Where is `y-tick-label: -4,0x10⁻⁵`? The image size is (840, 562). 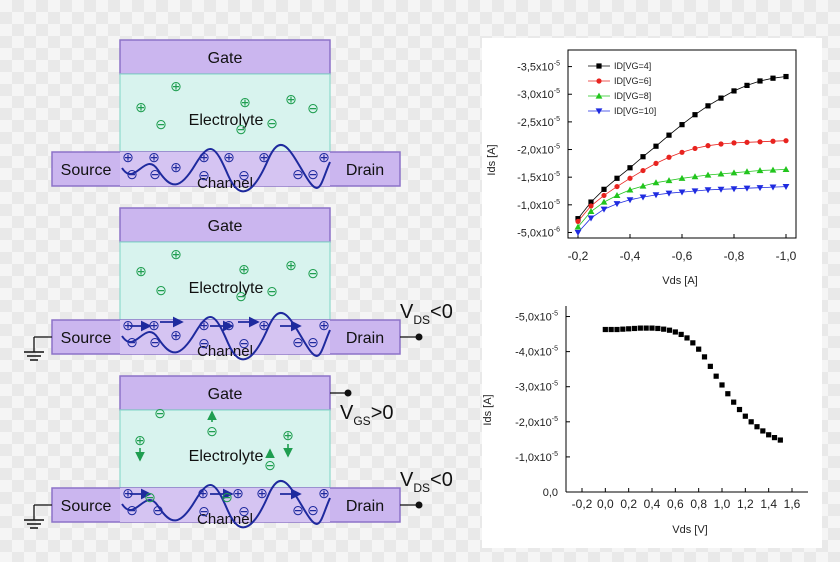 y-tick-label: -4,0x10⁻⁵ is located at coordinates (536, 352).